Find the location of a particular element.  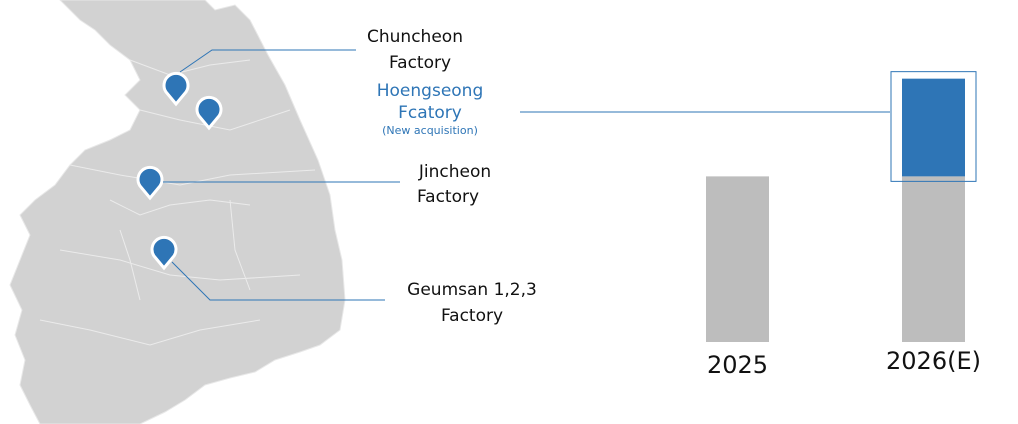

x-tick-label: 2025 is located at coordinates (737, 365).